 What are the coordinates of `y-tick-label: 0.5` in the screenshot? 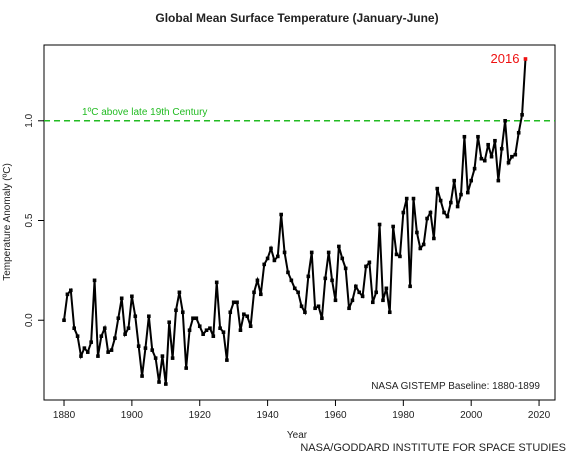 It's located at (29, 220).